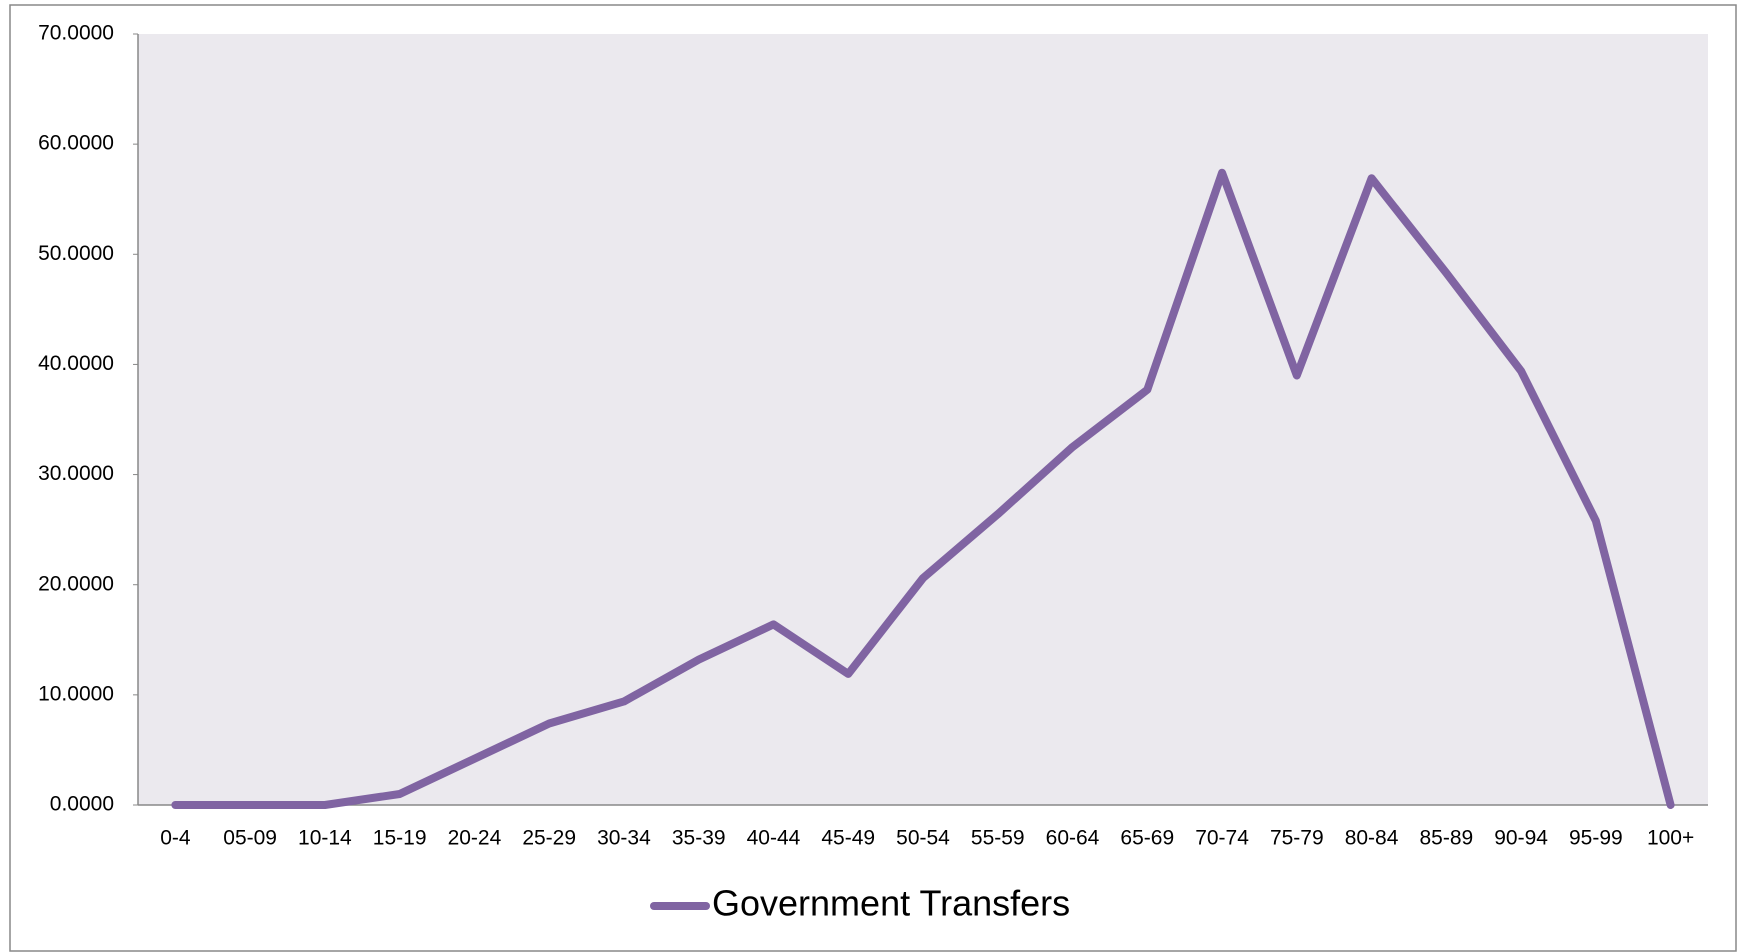  I want to click on x-tick-label: 95-99, so click(1596, 838).